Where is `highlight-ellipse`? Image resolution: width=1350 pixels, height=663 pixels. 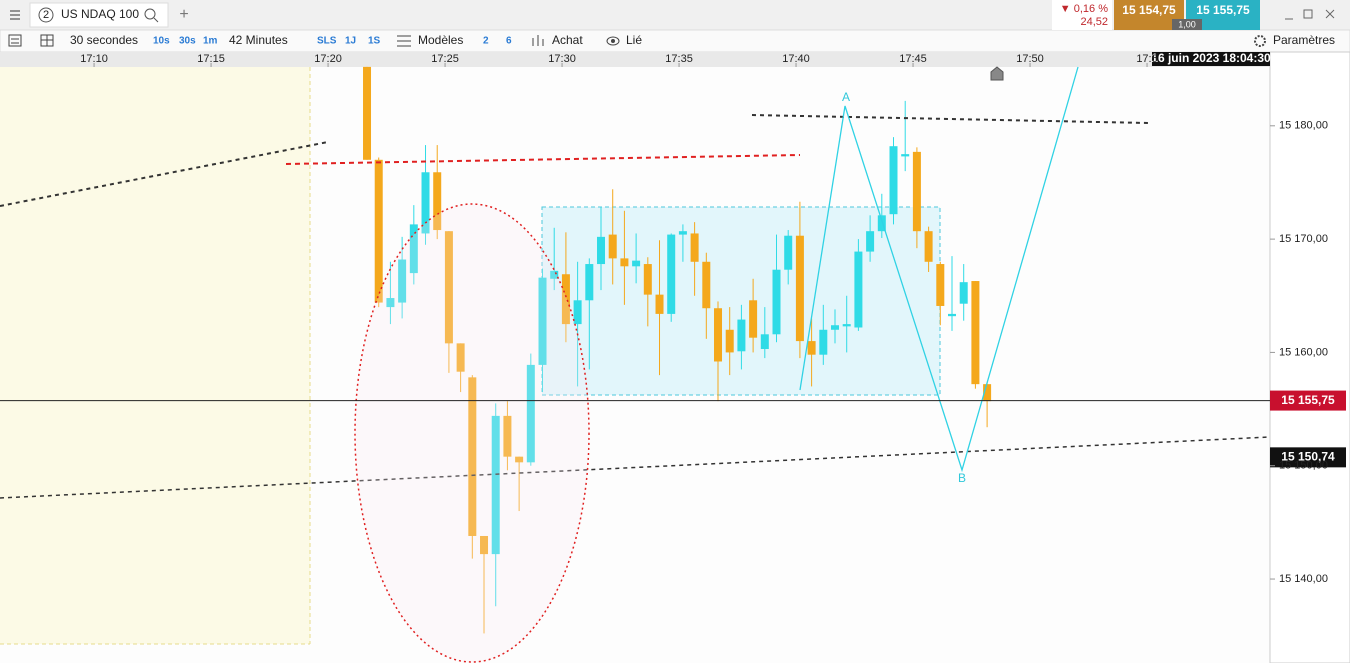
highlight-ellipse is located at coordinates (472, 433).